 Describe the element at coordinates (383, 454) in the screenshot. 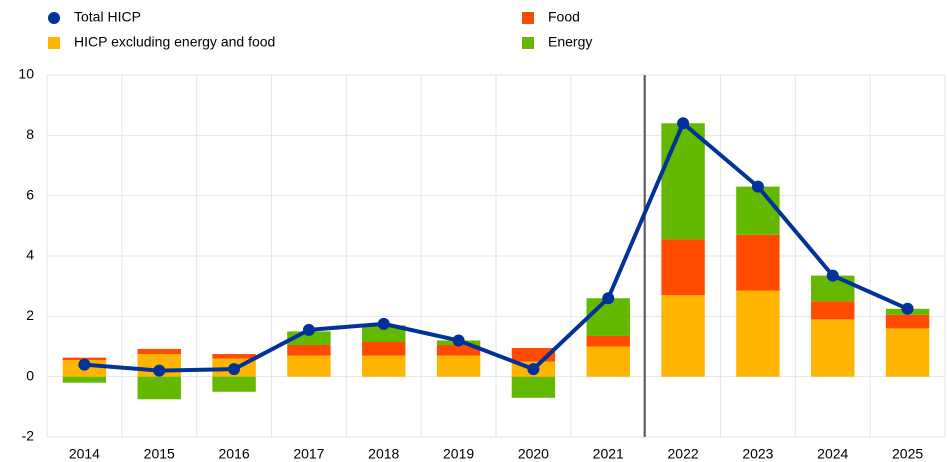

I see `x-tick-label: 2018` at that location.